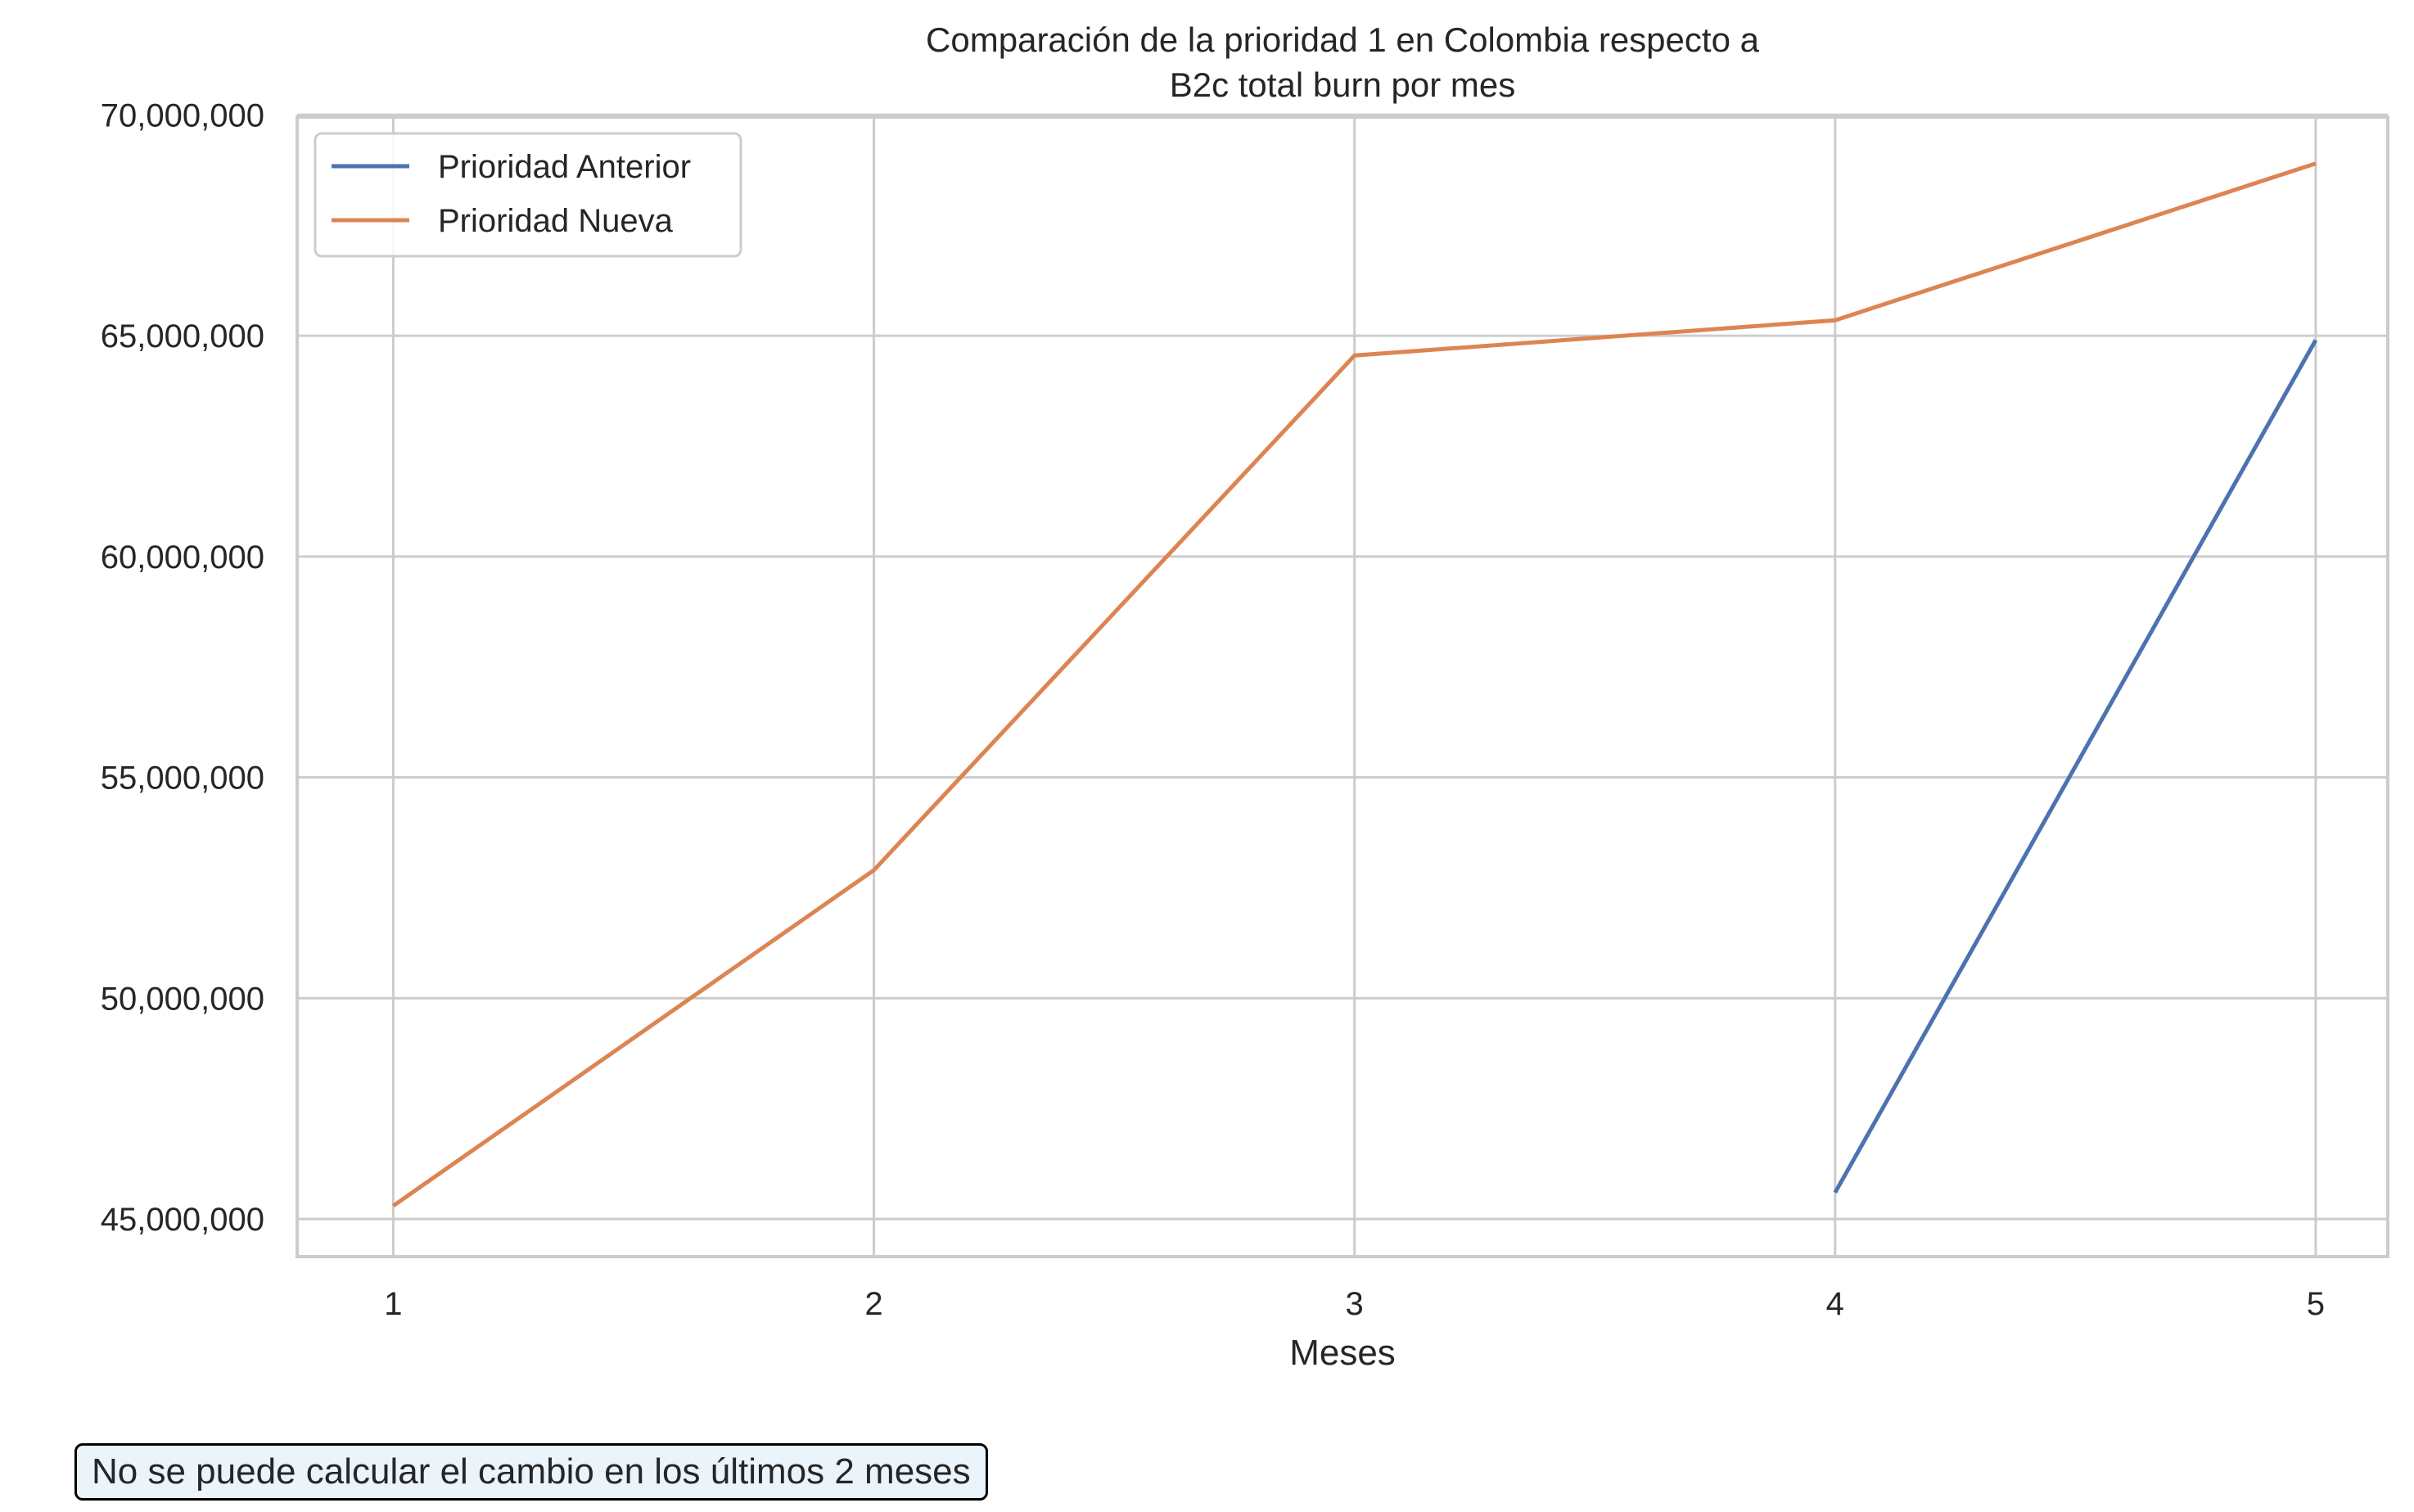  I want to click on x-tick-label-2: 2, so click(873, 1304).